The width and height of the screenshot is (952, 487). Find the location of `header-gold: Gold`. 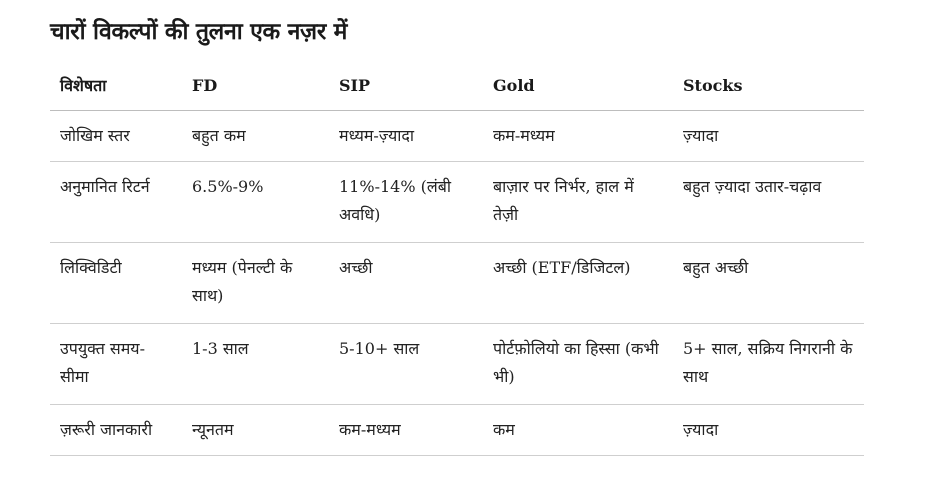

header-gold: Gold is located at coordinates (578, 85).